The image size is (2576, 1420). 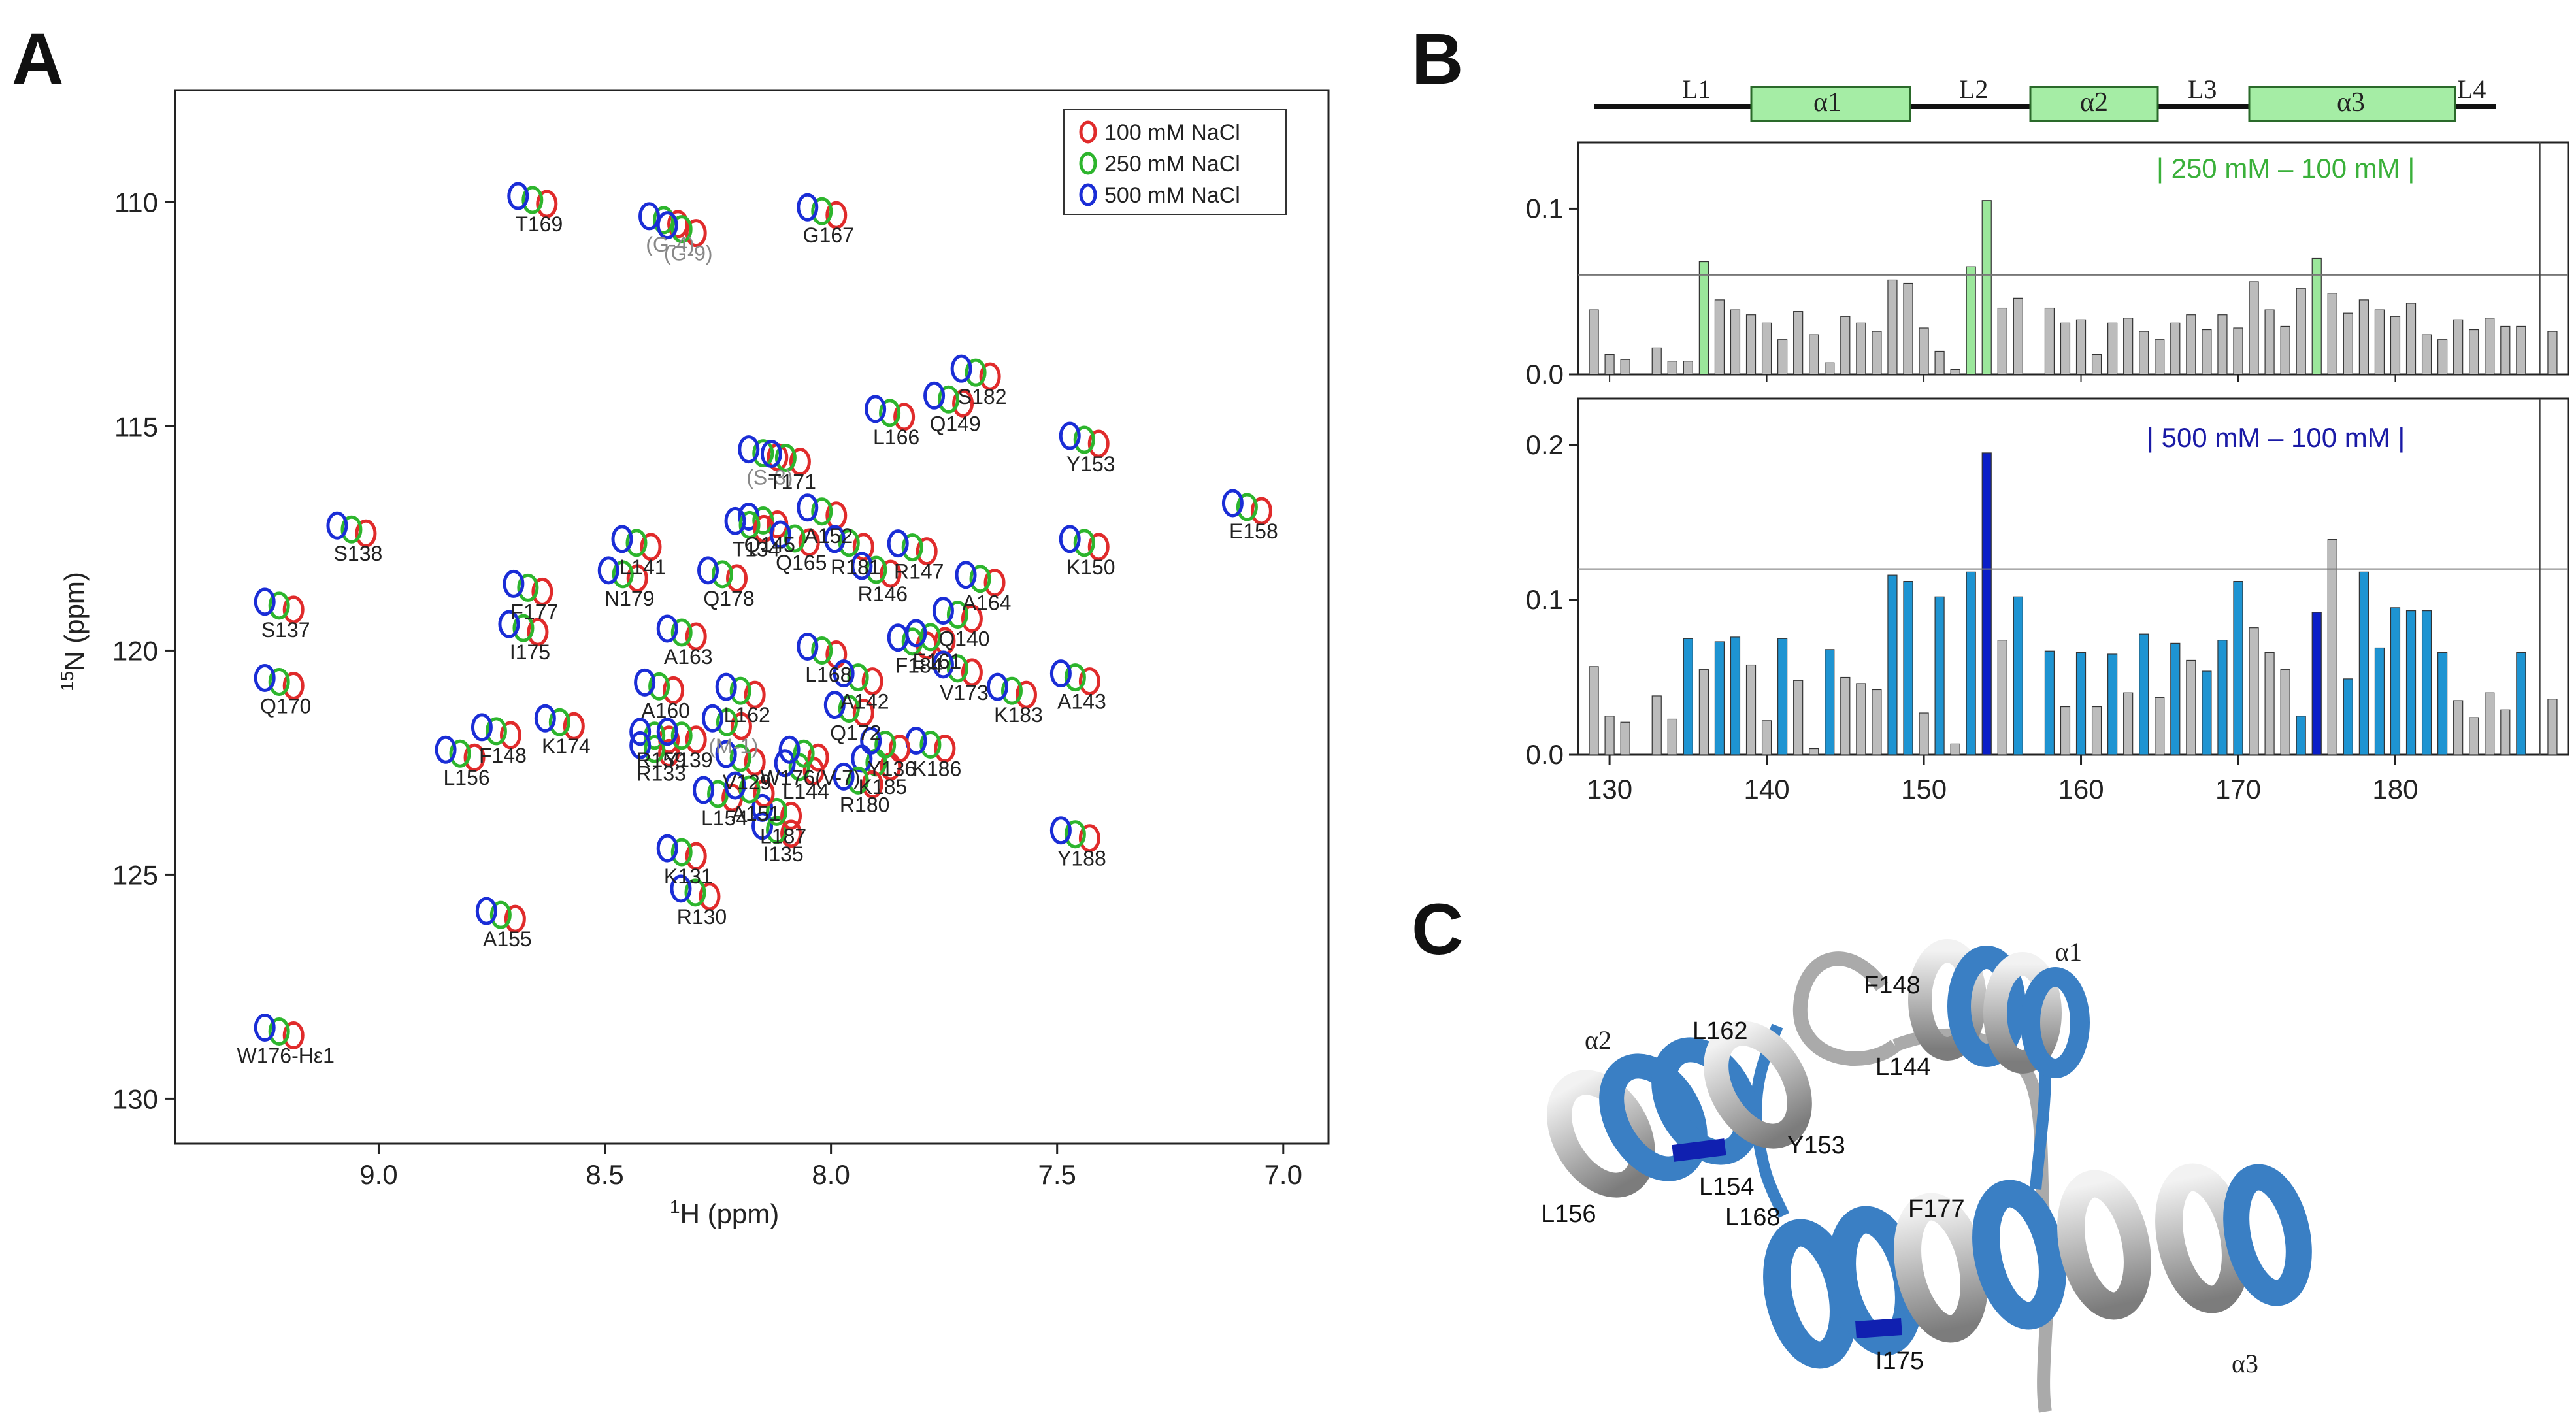 I want to click on residue-label-l144: L144, so click(x=1903, y=1067).